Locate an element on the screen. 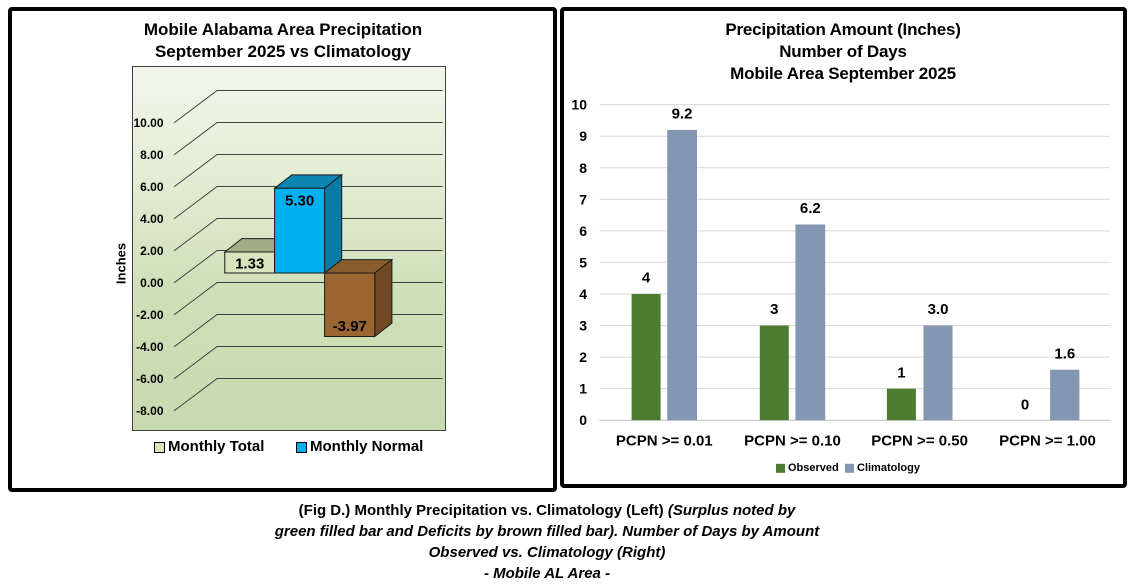 The width and height of the screenshot is (1131, 587). svg-text: -6.00 is located at coordinates (150, 379).